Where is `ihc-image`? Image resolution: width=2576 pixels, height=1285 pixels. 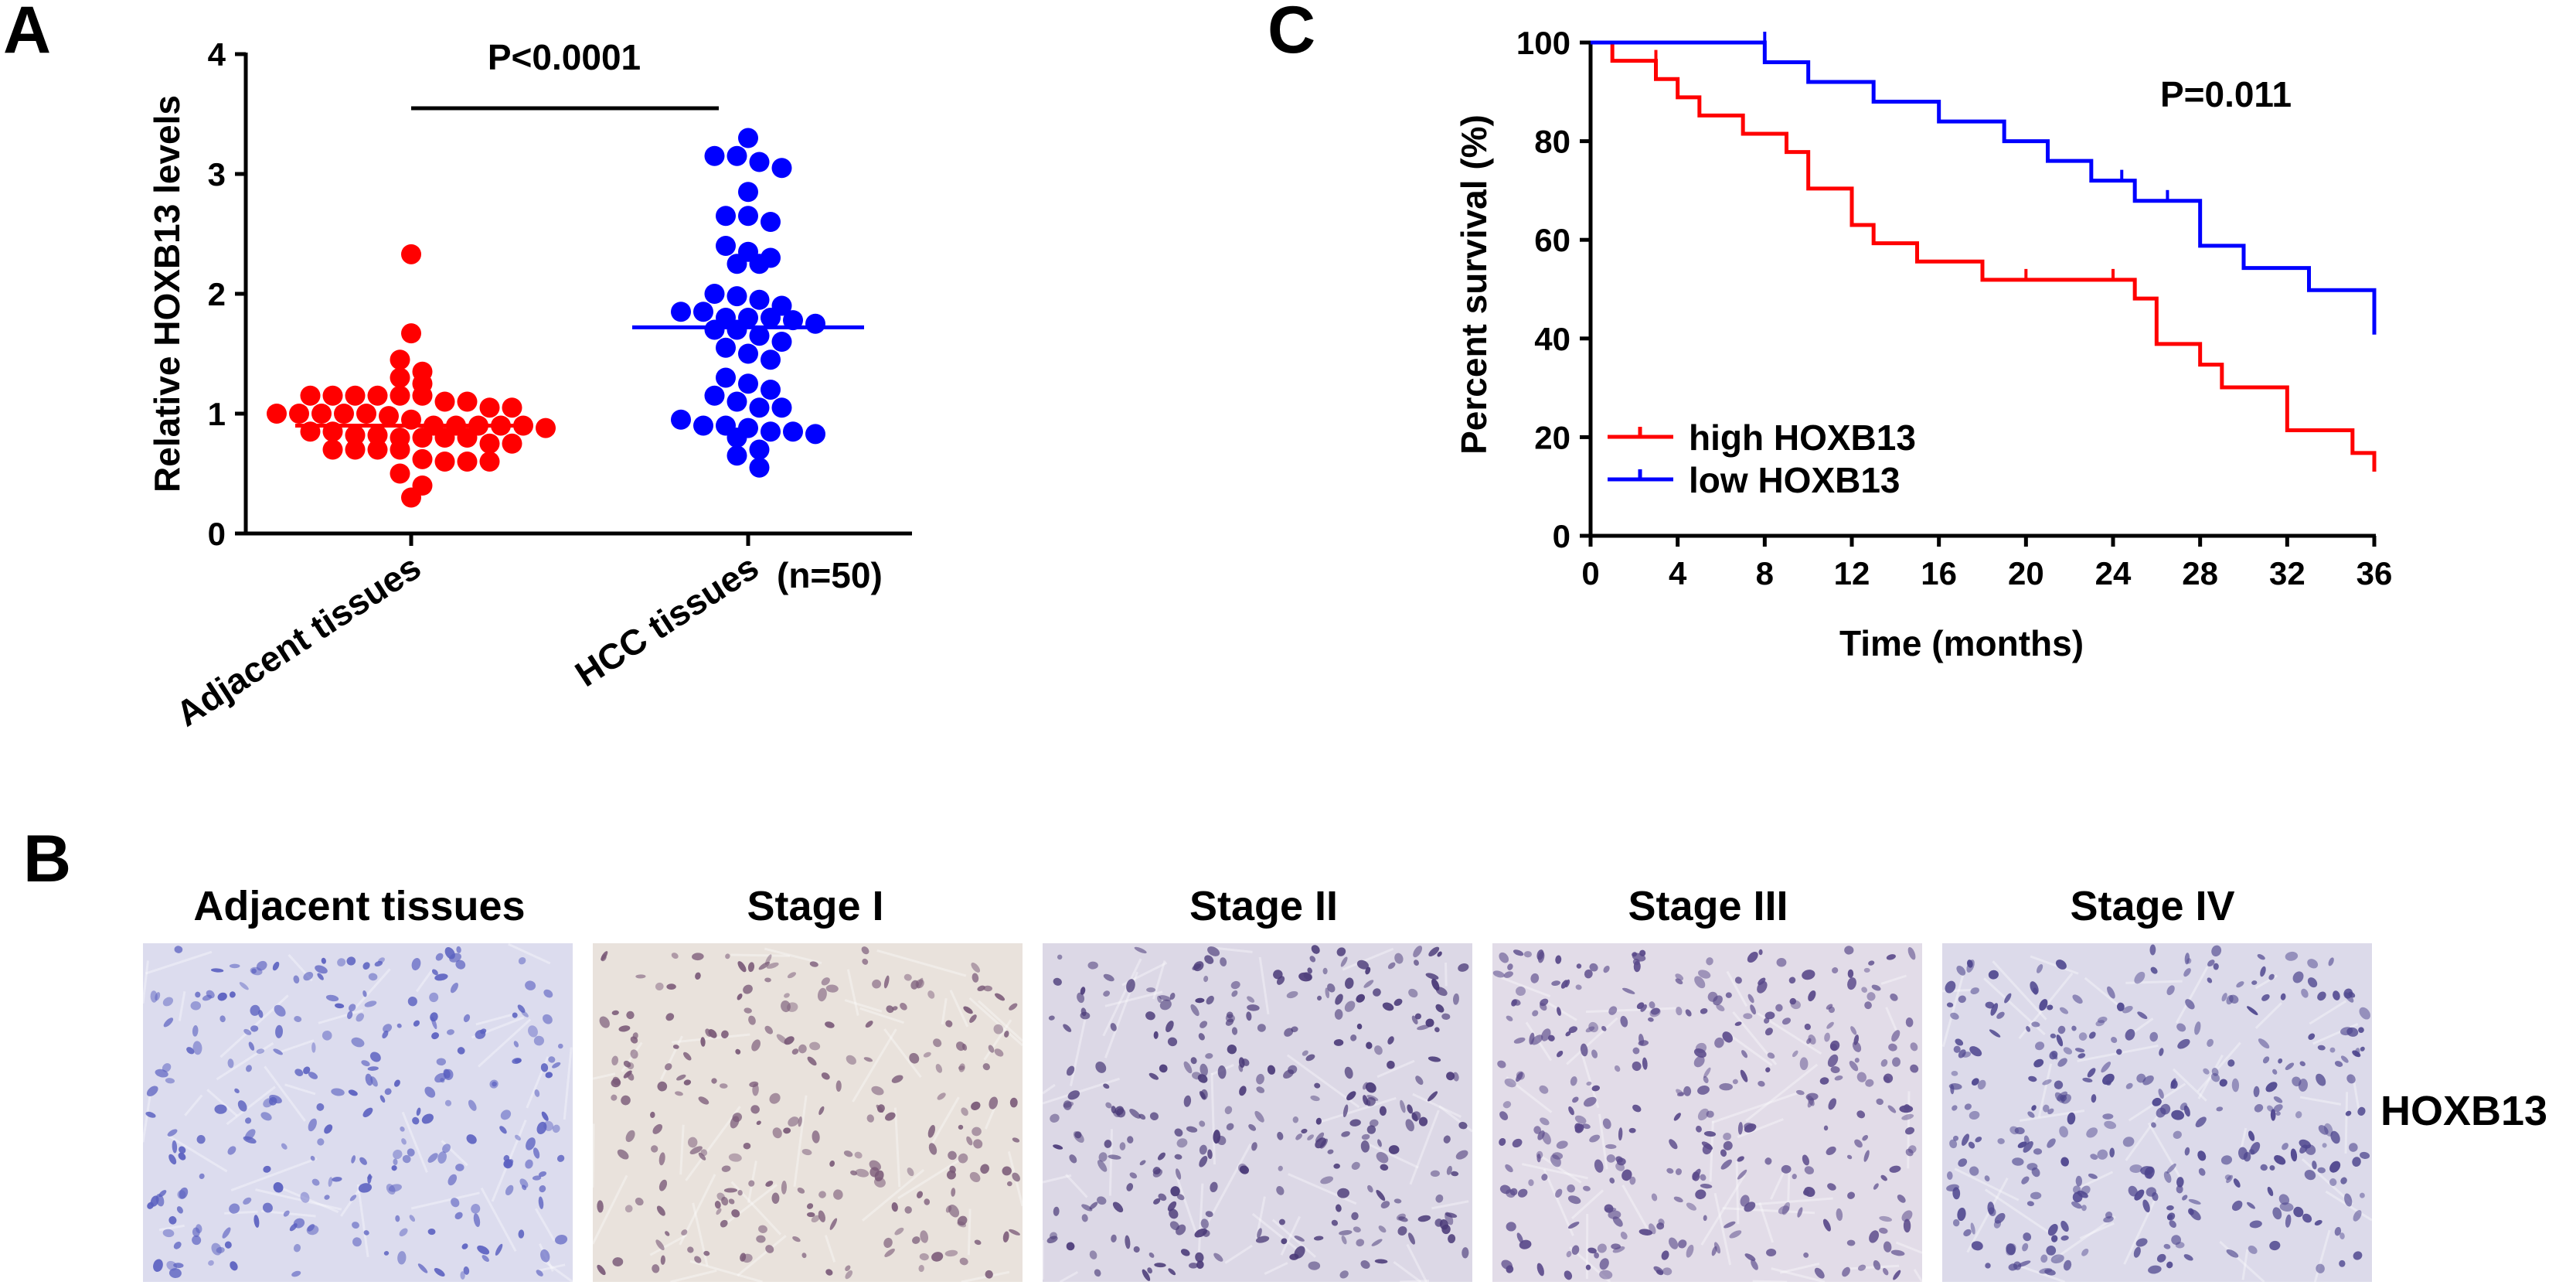 ihc-image is located at coordinates (1257, 1113).